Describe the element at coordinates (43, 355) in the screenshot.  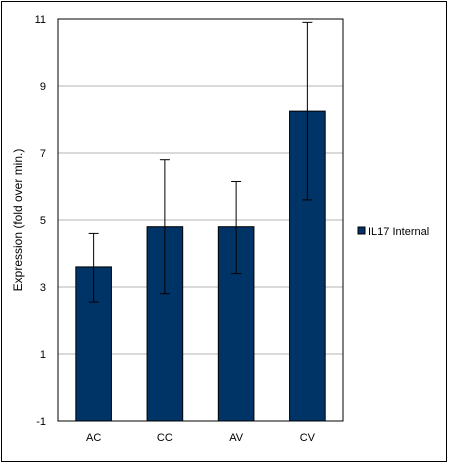
I see `y-tick-label: 1` at that location.